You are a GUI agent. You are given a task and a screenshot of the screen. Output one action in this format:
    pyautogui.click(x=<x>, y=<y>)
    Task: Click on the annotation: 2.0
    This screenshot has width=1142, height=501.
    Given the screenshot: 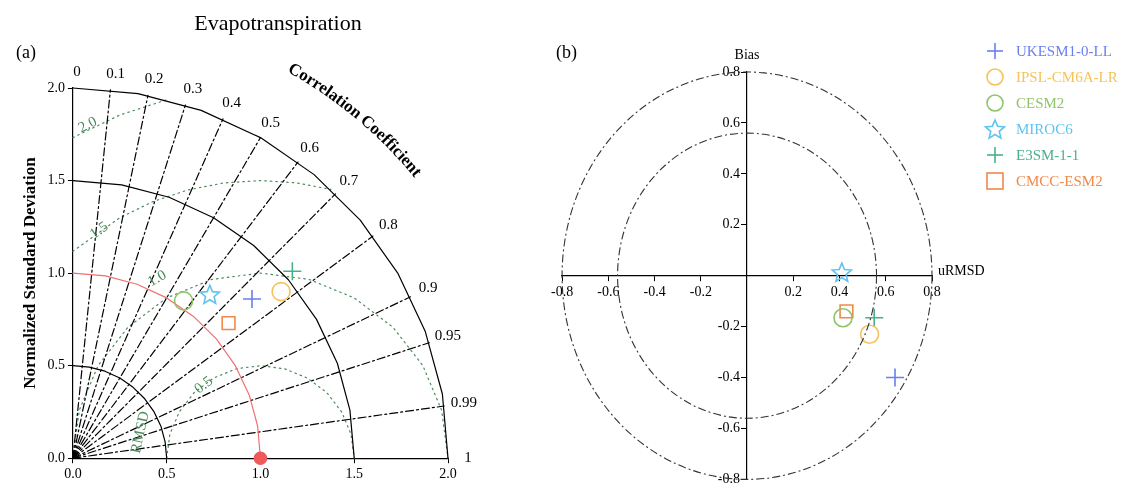 What is the action you would take?
    pyautogui.click(x=87, y=124)
    